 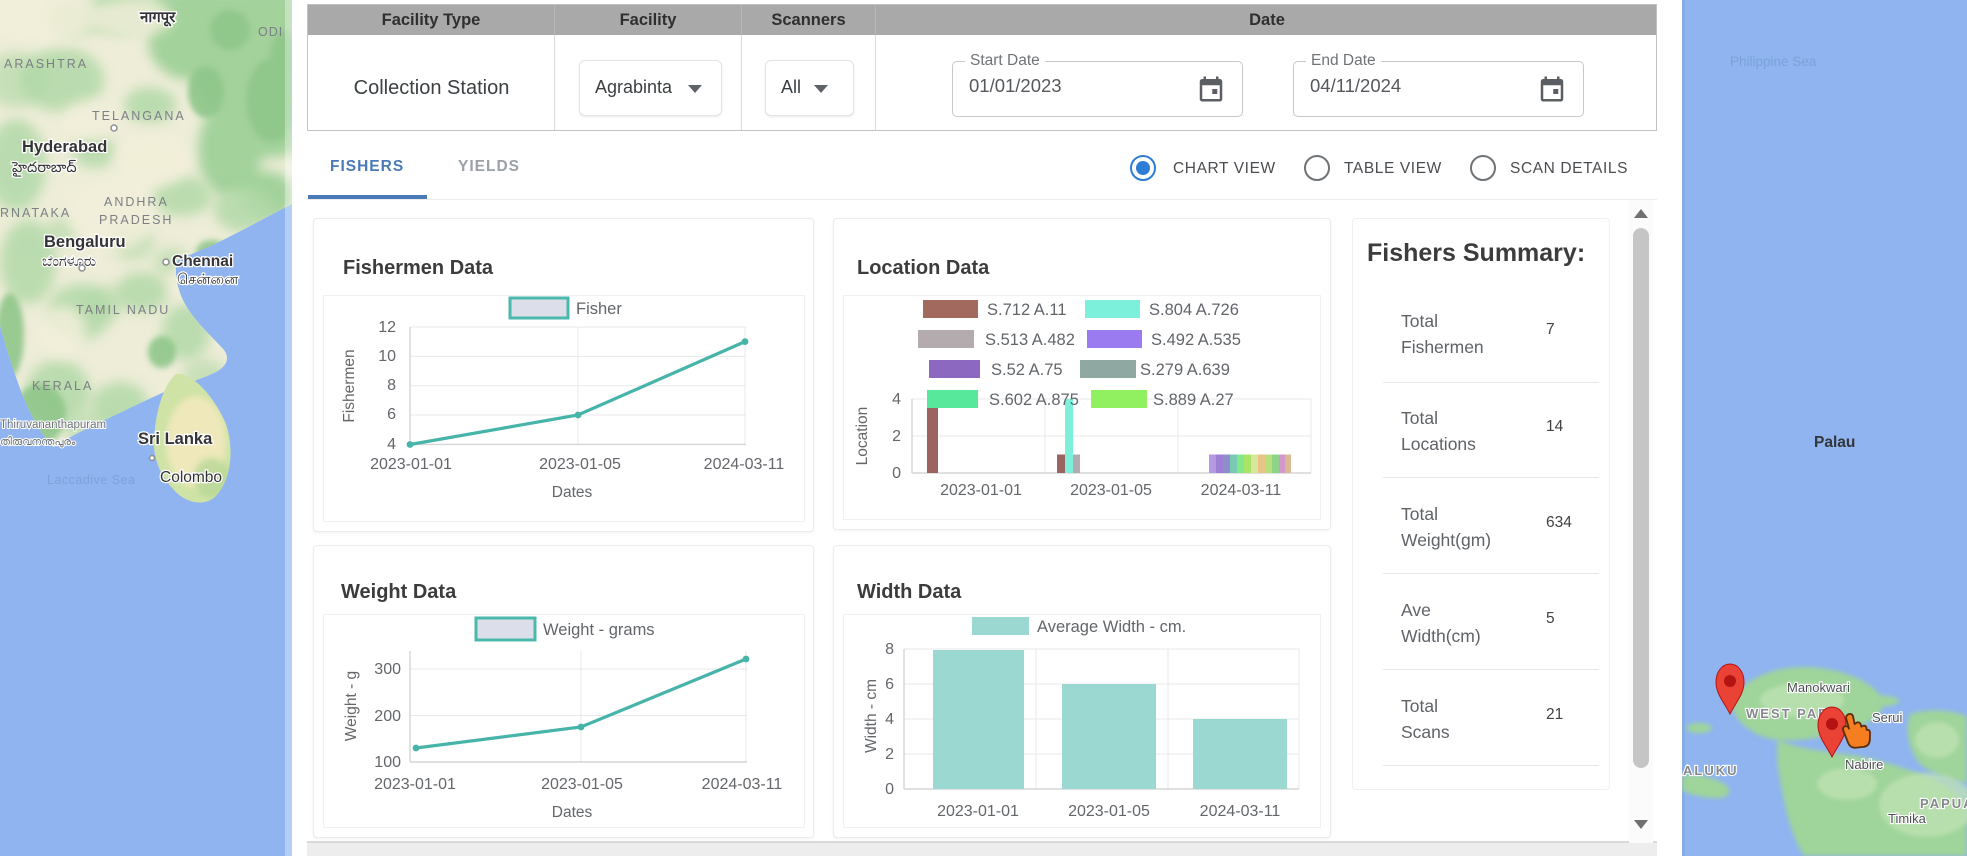 I want to click on svg-text: S.52 A.75, so click(x=1027, y=370).